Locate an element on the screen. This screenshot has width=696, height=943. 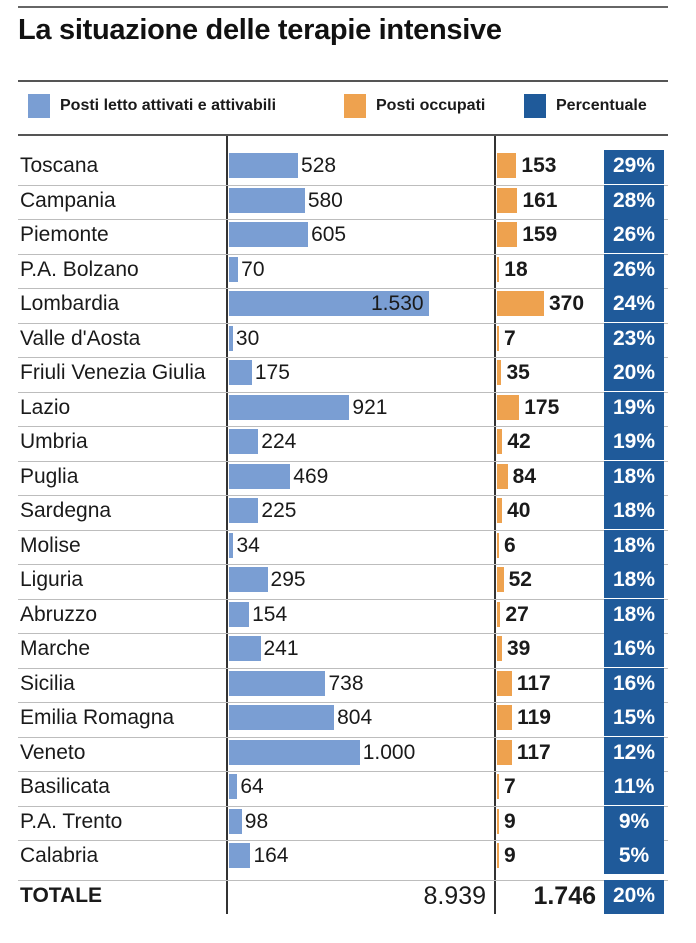
table-row: P.A. Trento 98 9 9% is located at coordinates (348, 822).